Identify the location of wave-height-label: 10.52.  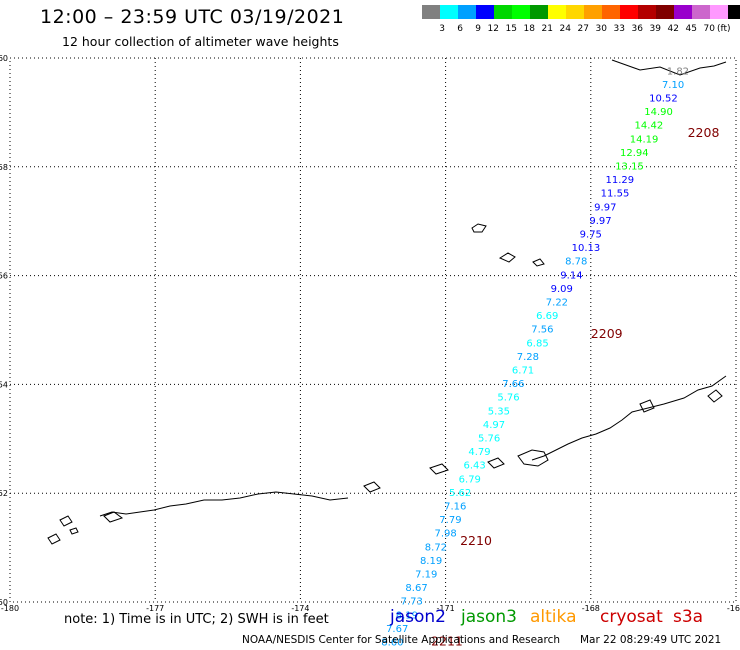
(663, 99).